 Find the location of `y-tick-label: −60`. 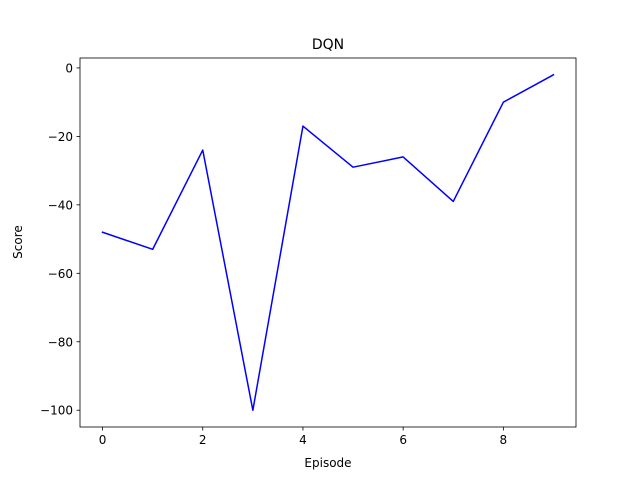

y-tick-label: −60 is located at coordinates (60, 274).